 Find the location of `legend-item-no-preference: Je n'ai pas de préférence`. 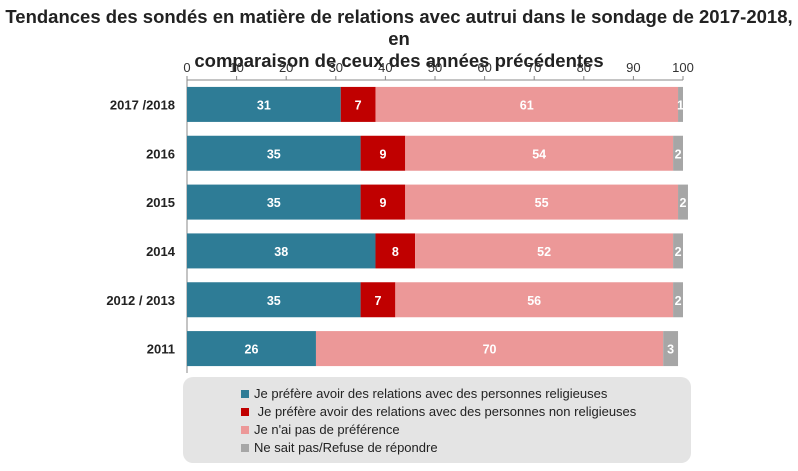

legend-item-no-preference: Je n'ai pas de préférence is located at coordinates (320, 429).